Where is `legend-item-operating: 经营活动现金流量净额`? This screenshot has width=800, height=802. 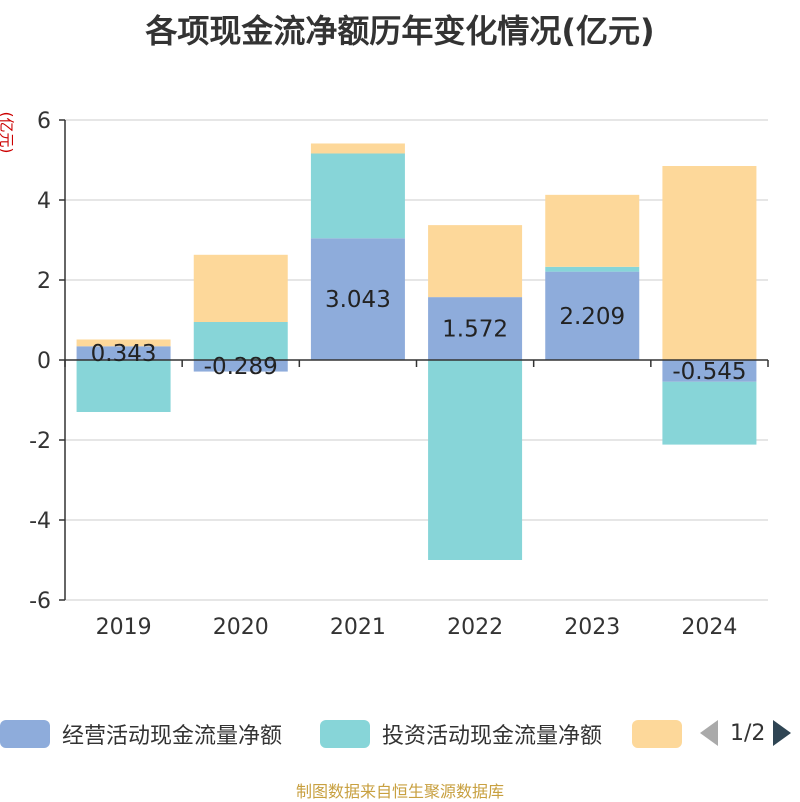
legend-item-operating: 经营活动现金流量净额 is located at coordinates (141, 734).